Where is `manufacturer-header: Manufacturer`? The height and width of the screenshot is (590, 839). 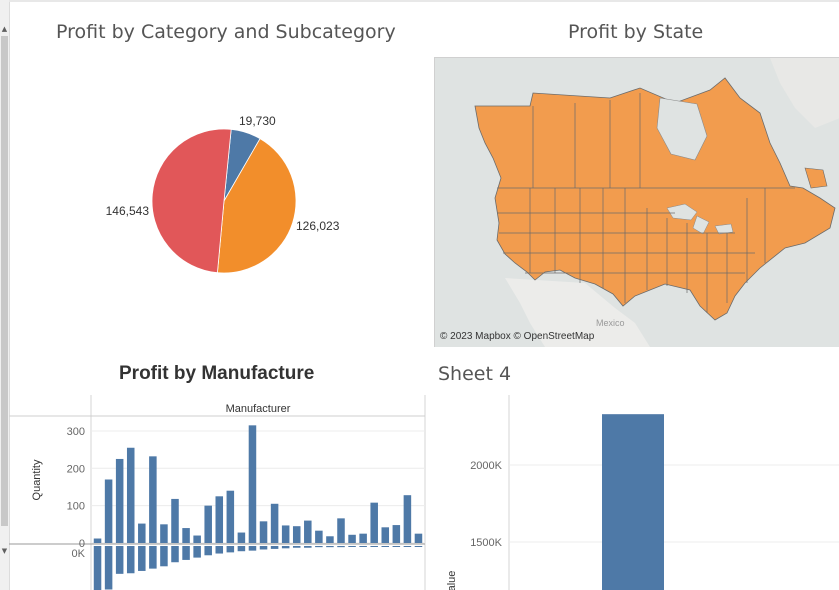 manufacturer-header: Manufacturer is located at coordinates (258, 409).